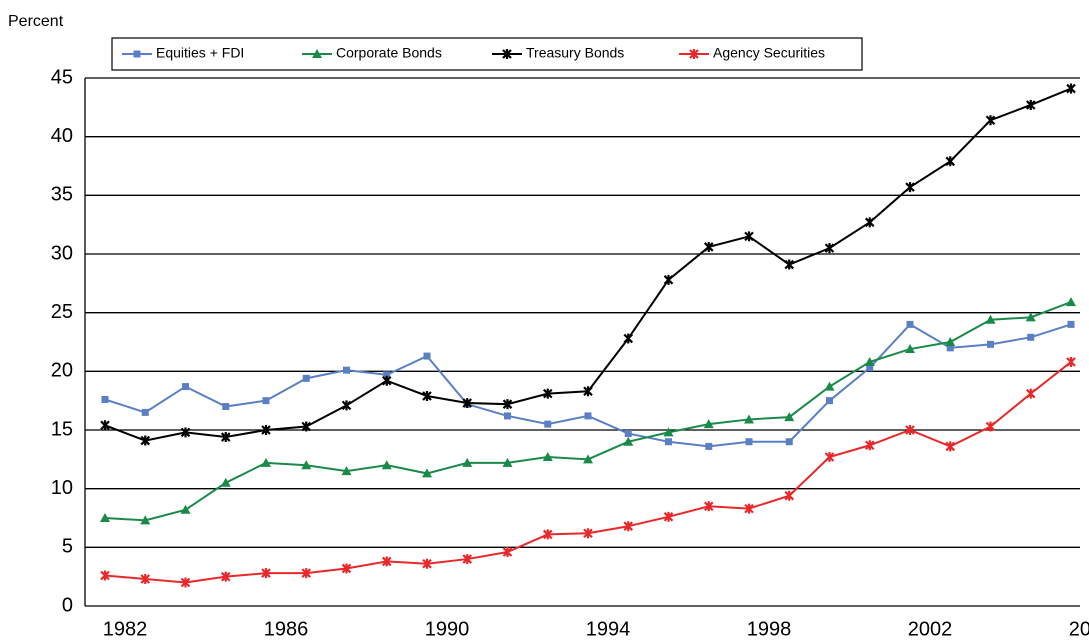  I want to click on y-tick-label: 15, so click(62, 429).